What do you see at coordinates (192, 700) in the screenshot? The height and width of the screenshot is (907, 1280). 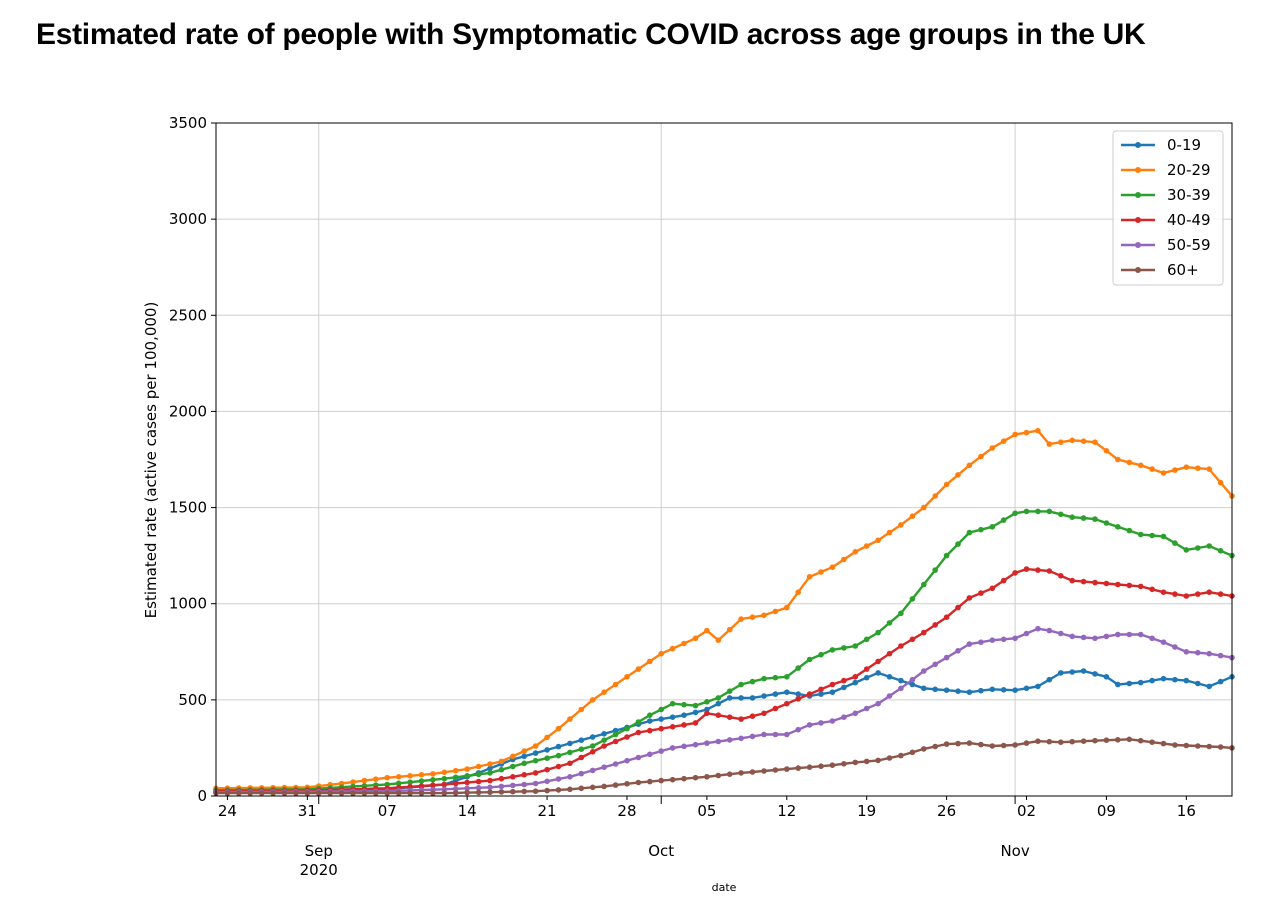 I see `y-tick-label: 500` at bounding box center [192, 700].